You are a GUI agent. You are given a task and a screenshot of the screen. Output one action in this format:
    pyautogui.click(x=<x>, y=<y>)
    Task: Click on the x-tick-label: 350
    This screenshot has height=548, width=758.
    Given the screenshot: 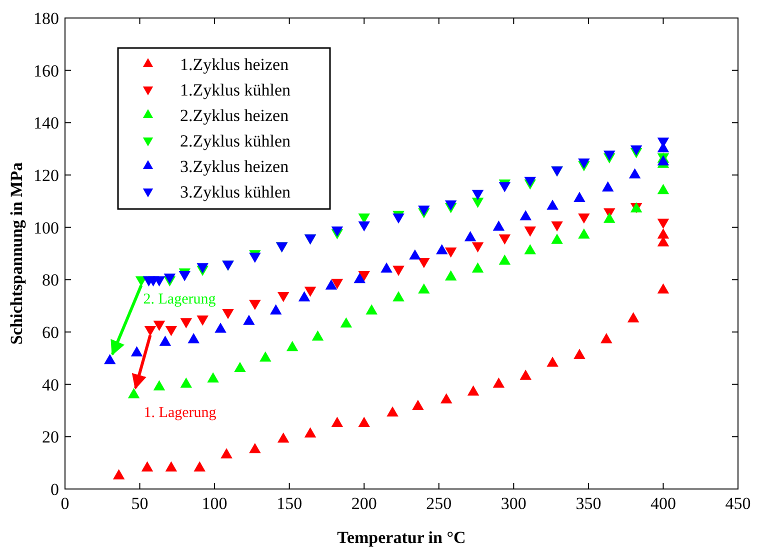 What is the action you would take?
    pyautogui.click(x=589, y=503)
    